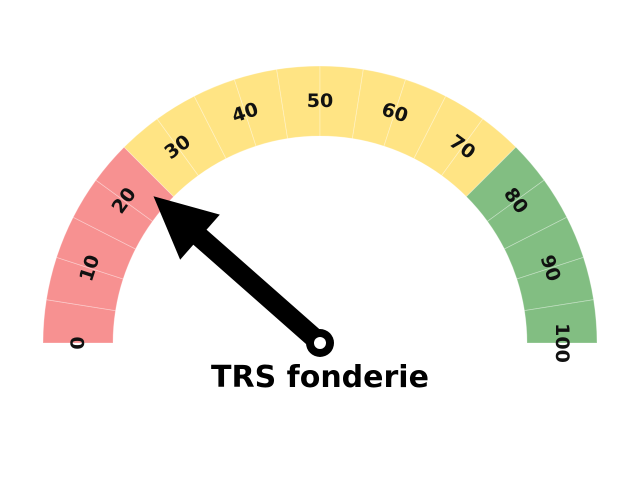 The height and width of the screenshot is (480, 640). I want to click on needle-shaft, so click(259, 290).